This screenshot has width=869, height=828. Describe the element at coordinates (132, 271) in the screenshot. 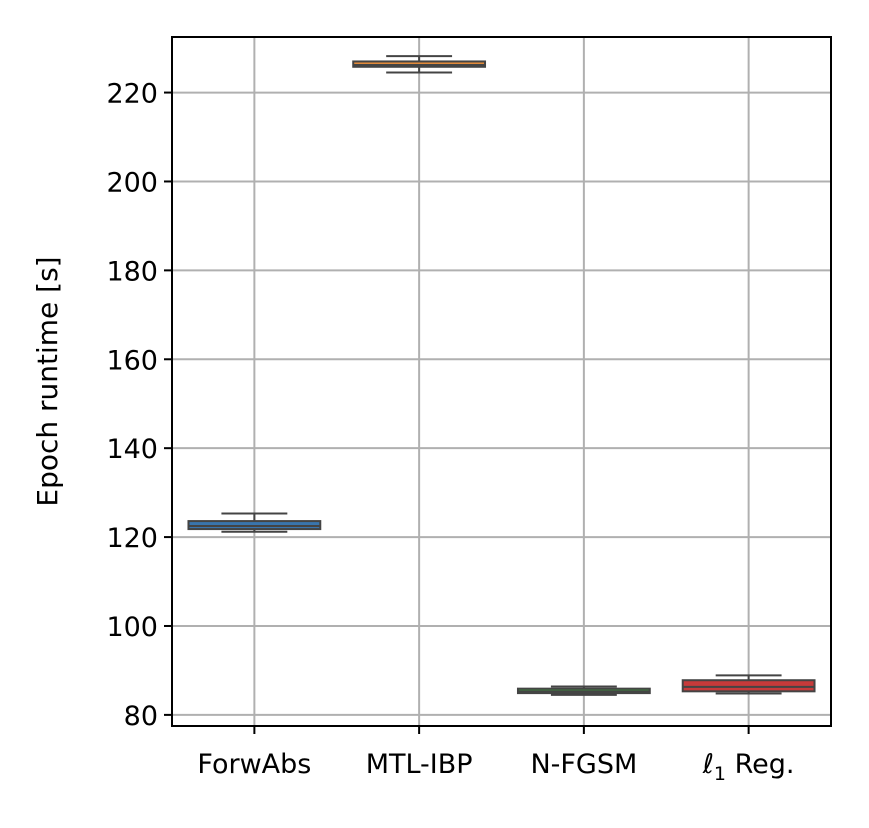

I see `y-tick-label: 180` at that location.